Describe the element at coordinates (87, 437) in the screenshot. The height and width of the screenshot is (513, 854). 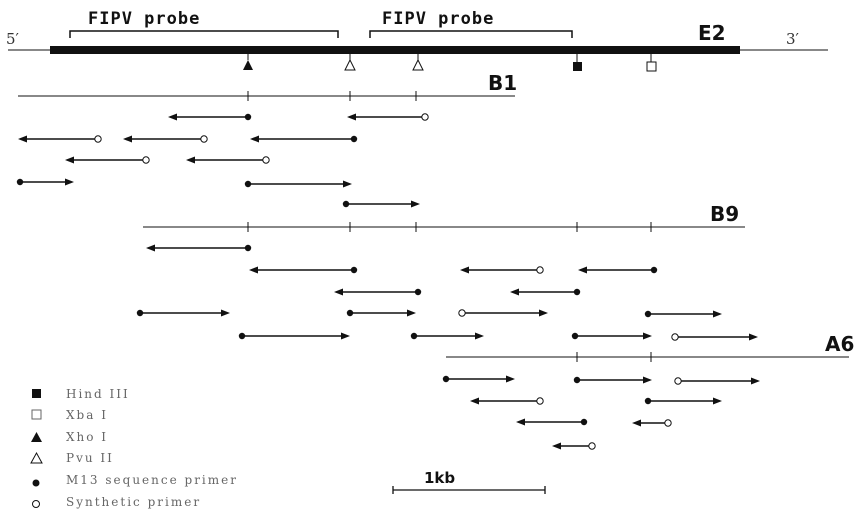
I see `legend-label-xho-i: Xho I` at that location.